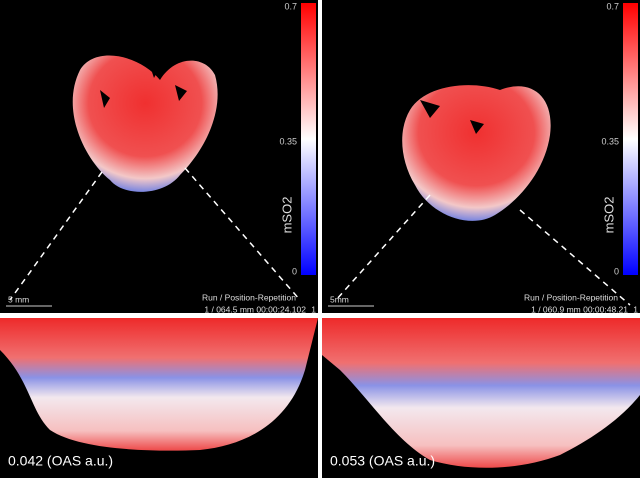 This screenshot has width=640, height=483. Describe the element at coordinates (476, 153) in the screenshot. I see `heart-image` at that location.